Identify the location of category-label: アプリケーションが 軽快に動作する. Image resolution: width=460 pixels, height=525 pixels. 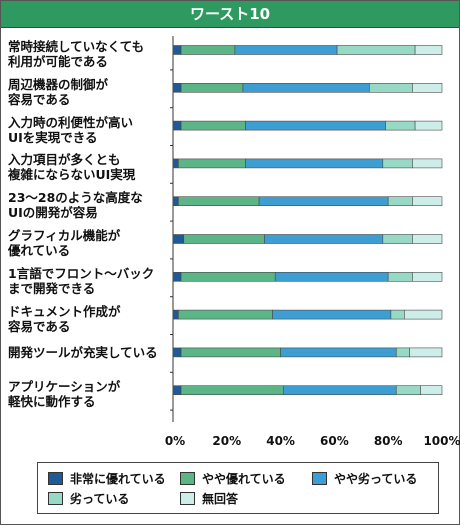
(64, 394).